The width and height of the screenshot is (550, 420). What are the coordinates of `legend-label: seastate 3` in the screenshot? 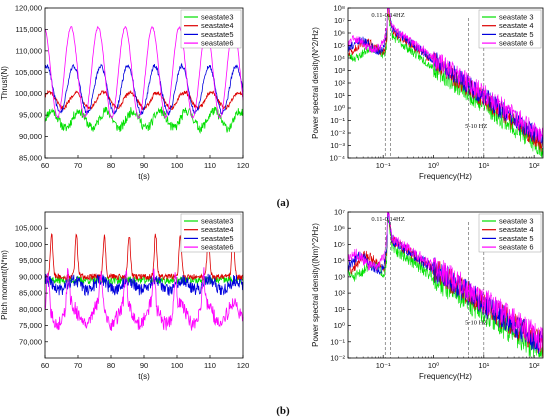 It's located at (516, 17).